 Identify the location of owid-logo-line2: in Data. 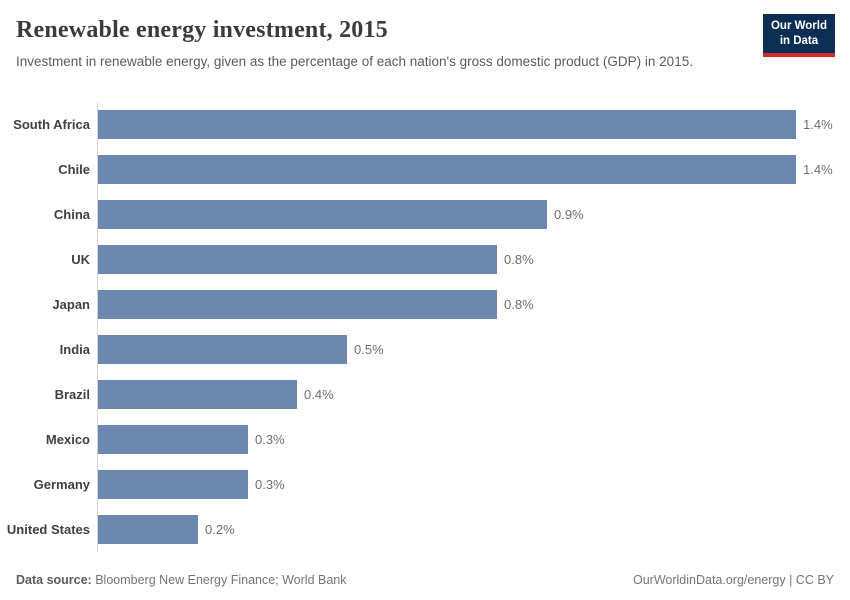
(799, 40).